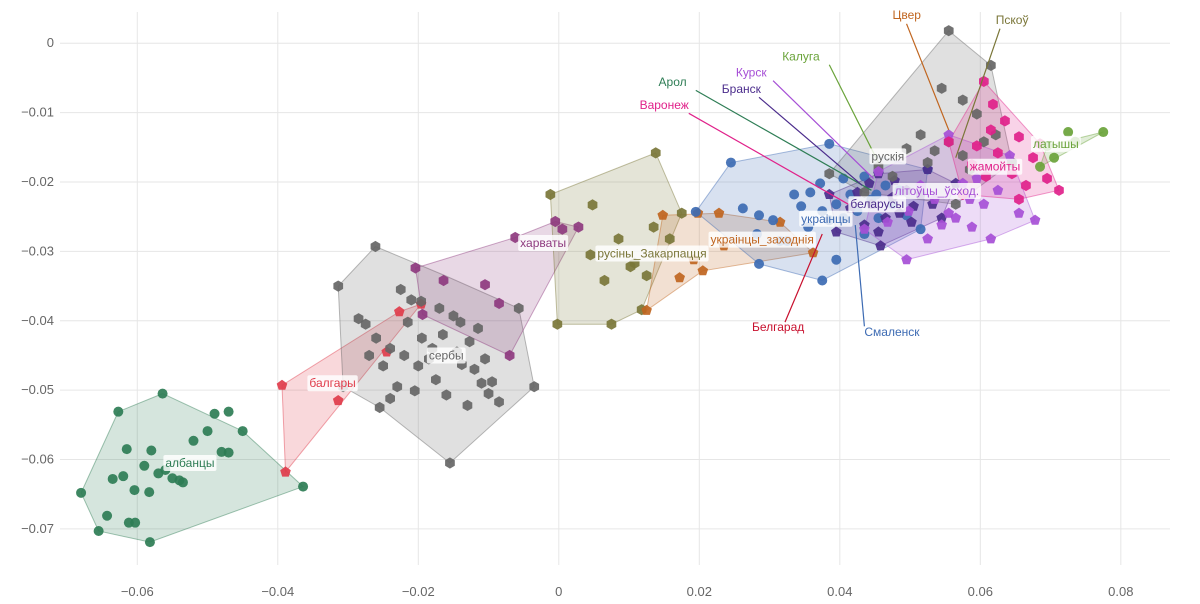  I want to click on annotation-белгарад: Белгарад, so click(787, 283).